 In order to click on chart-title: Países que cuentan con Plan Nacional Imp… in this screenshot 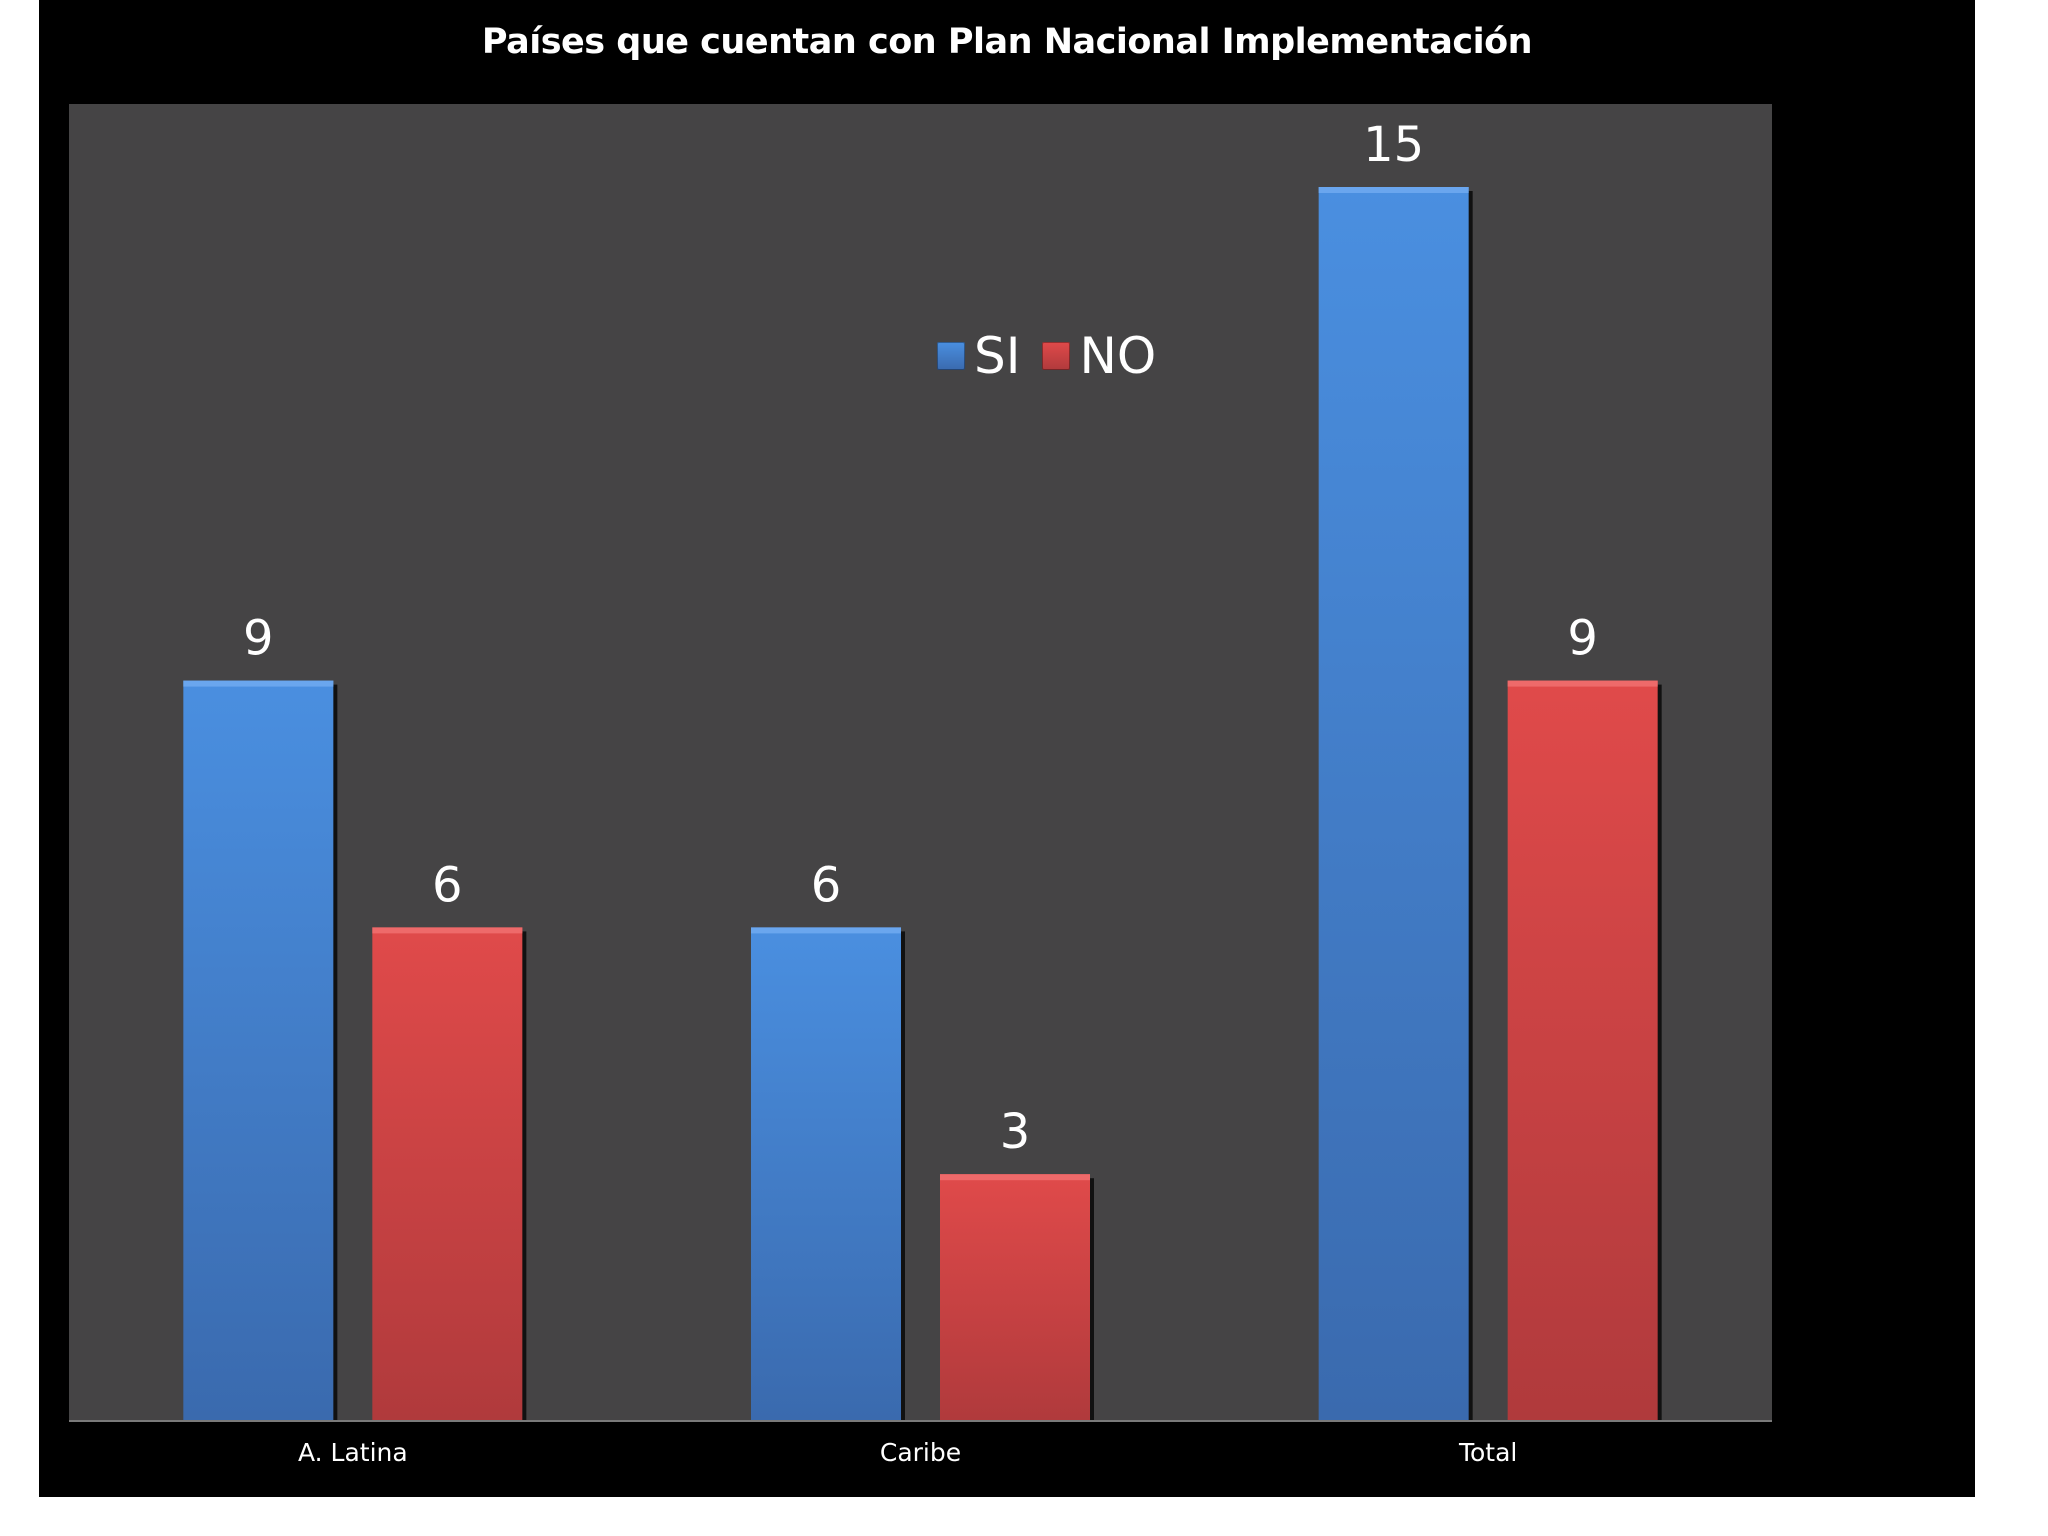, I will do `click(1007, 42)`.